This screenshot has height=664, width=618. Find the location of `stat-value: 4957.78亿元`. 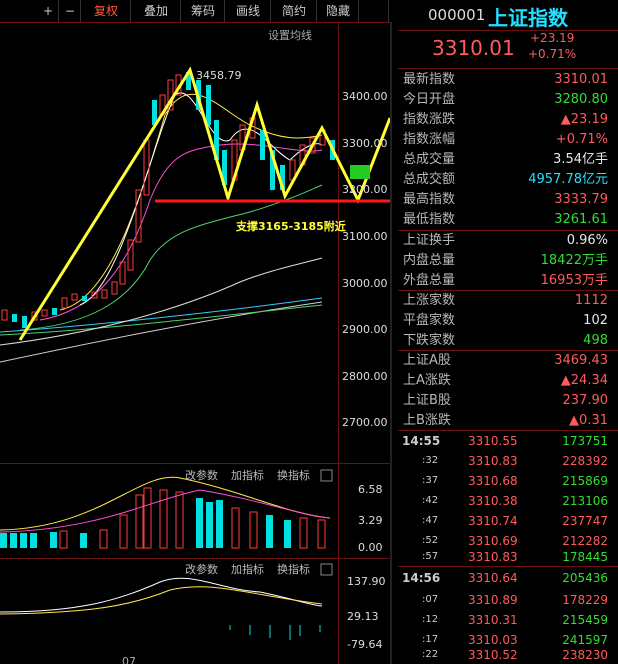

stat-value: 4957.78亿元 is located at coordinates (568, 179).